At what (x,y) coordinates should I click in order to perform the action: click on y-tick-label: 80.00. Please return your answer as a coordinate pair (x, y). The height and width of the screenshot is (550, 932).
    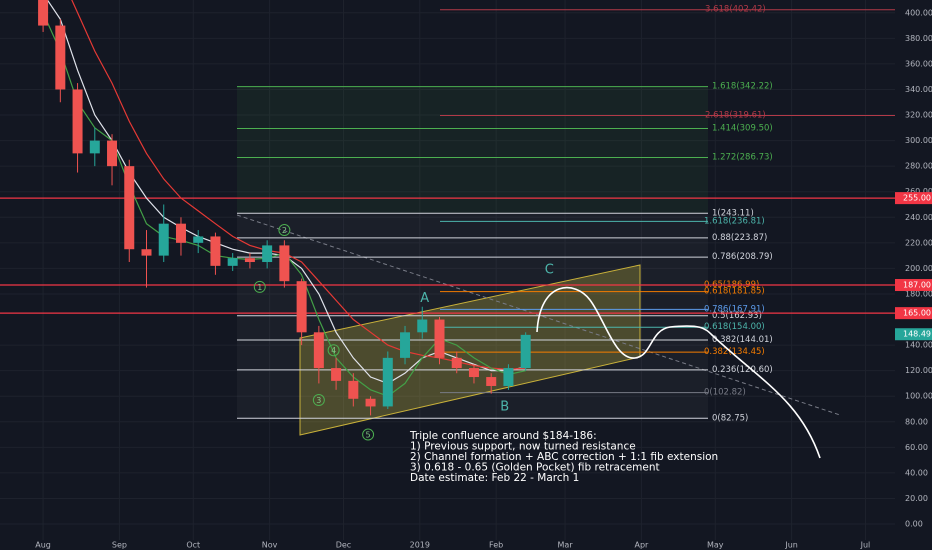
    Looking at the image, I should click on (916, 421).